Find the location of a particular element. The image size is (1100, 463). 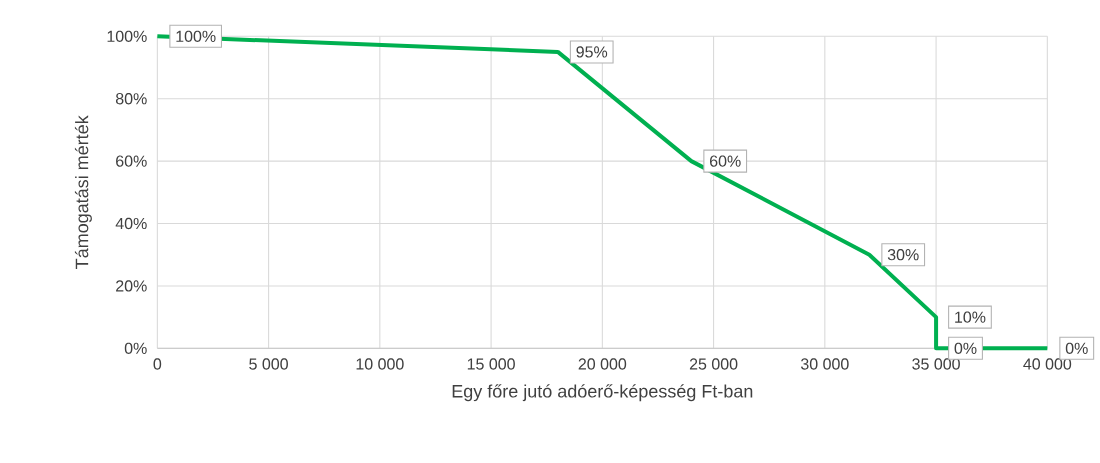

x-tick-label: 40 000 is located at coordinates (1047, 364).